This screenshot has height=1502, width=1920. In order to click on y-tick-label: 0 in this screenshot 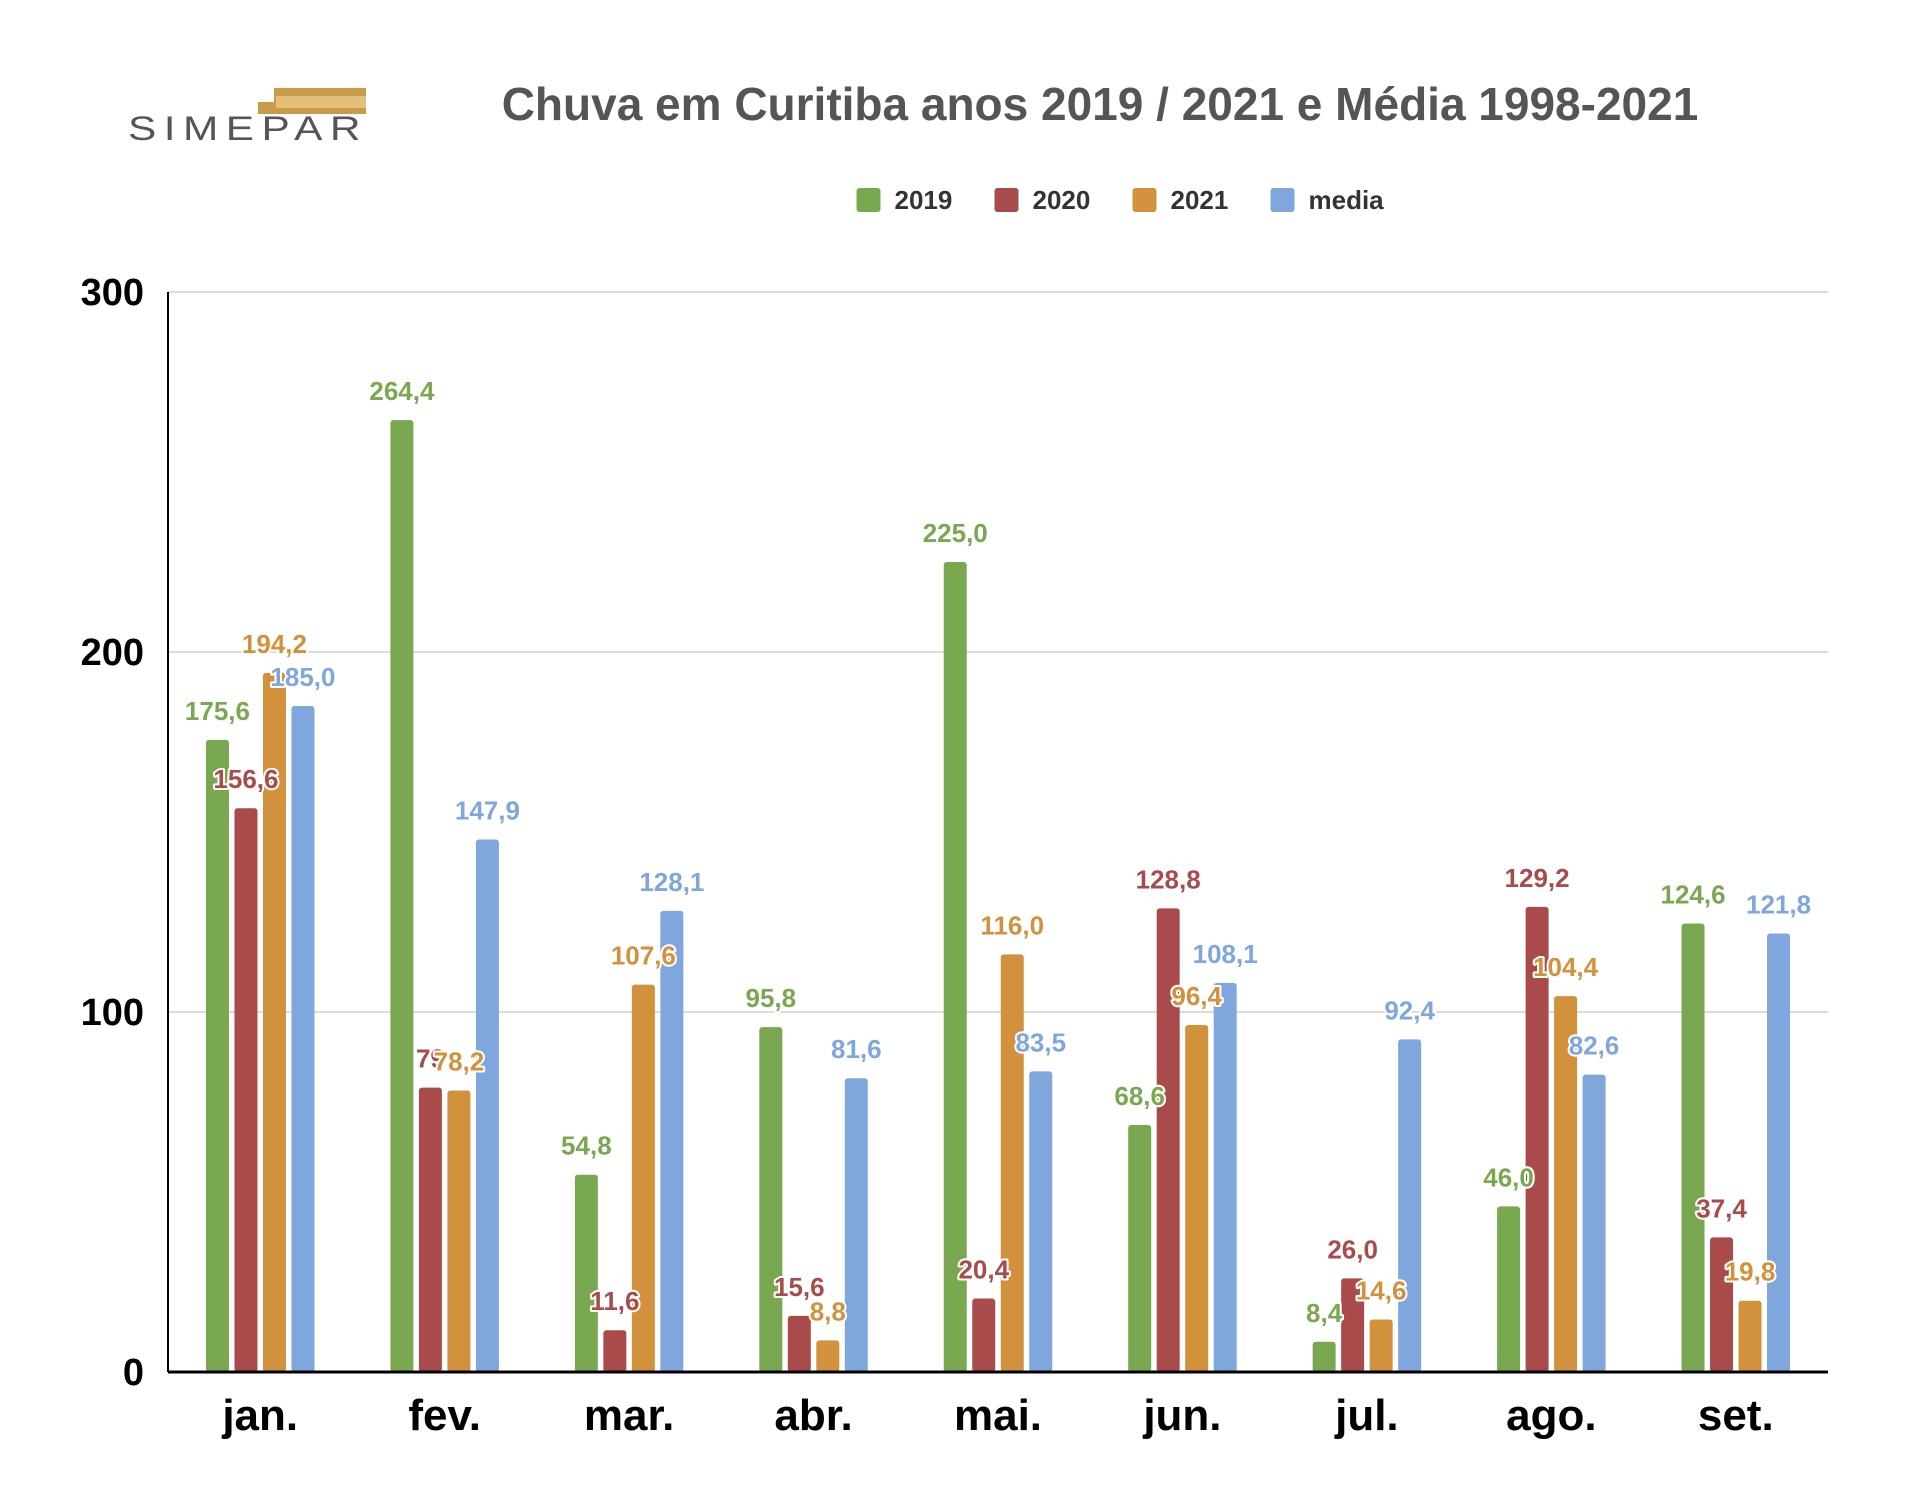, I will do `click(133, 1373)`.